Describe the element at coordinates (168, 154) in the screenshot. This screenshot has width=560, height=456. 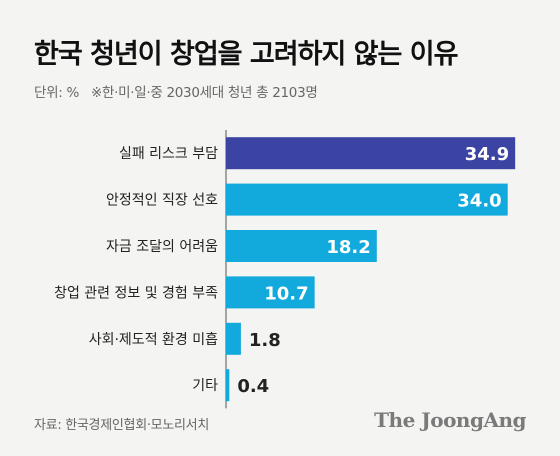
I see `category-label-0: 실패 리스크 부담` at that location.